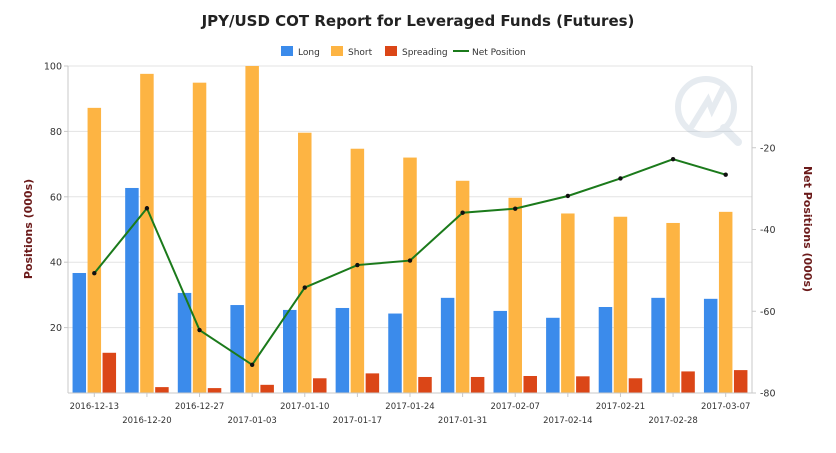  I want to click on y-tick-label: 20, so click(56, 328).